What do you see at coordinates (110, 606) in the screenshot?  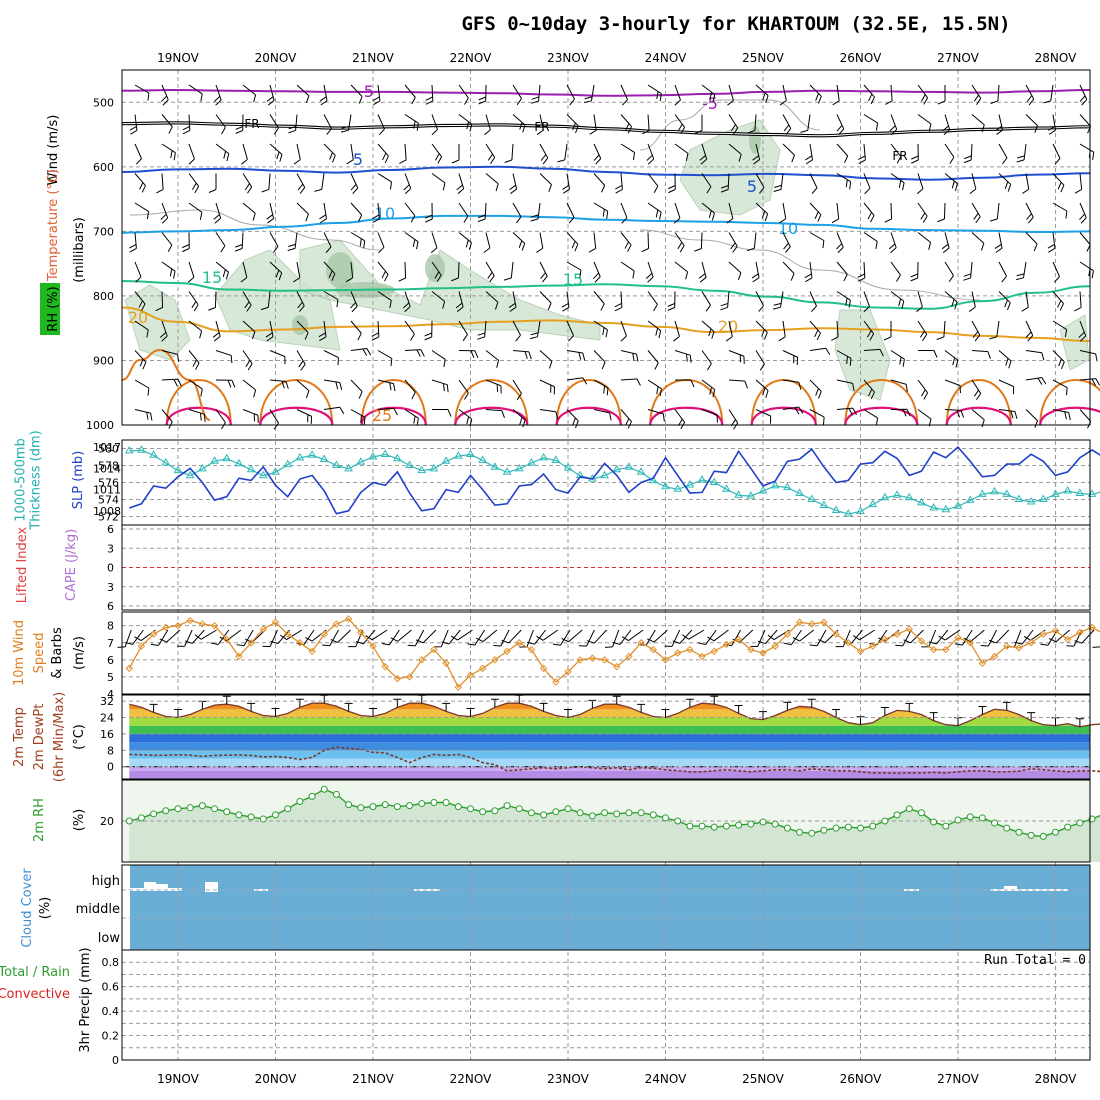 I see `stability-tick: 6` at bounding box center [110, 606].